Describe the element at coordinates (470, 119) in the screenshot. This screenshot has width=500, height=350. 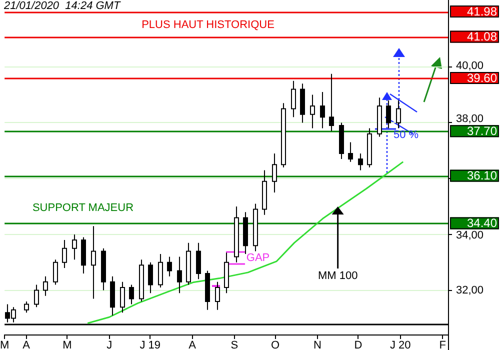
I see `y-tick-label: 38,00` at that location.